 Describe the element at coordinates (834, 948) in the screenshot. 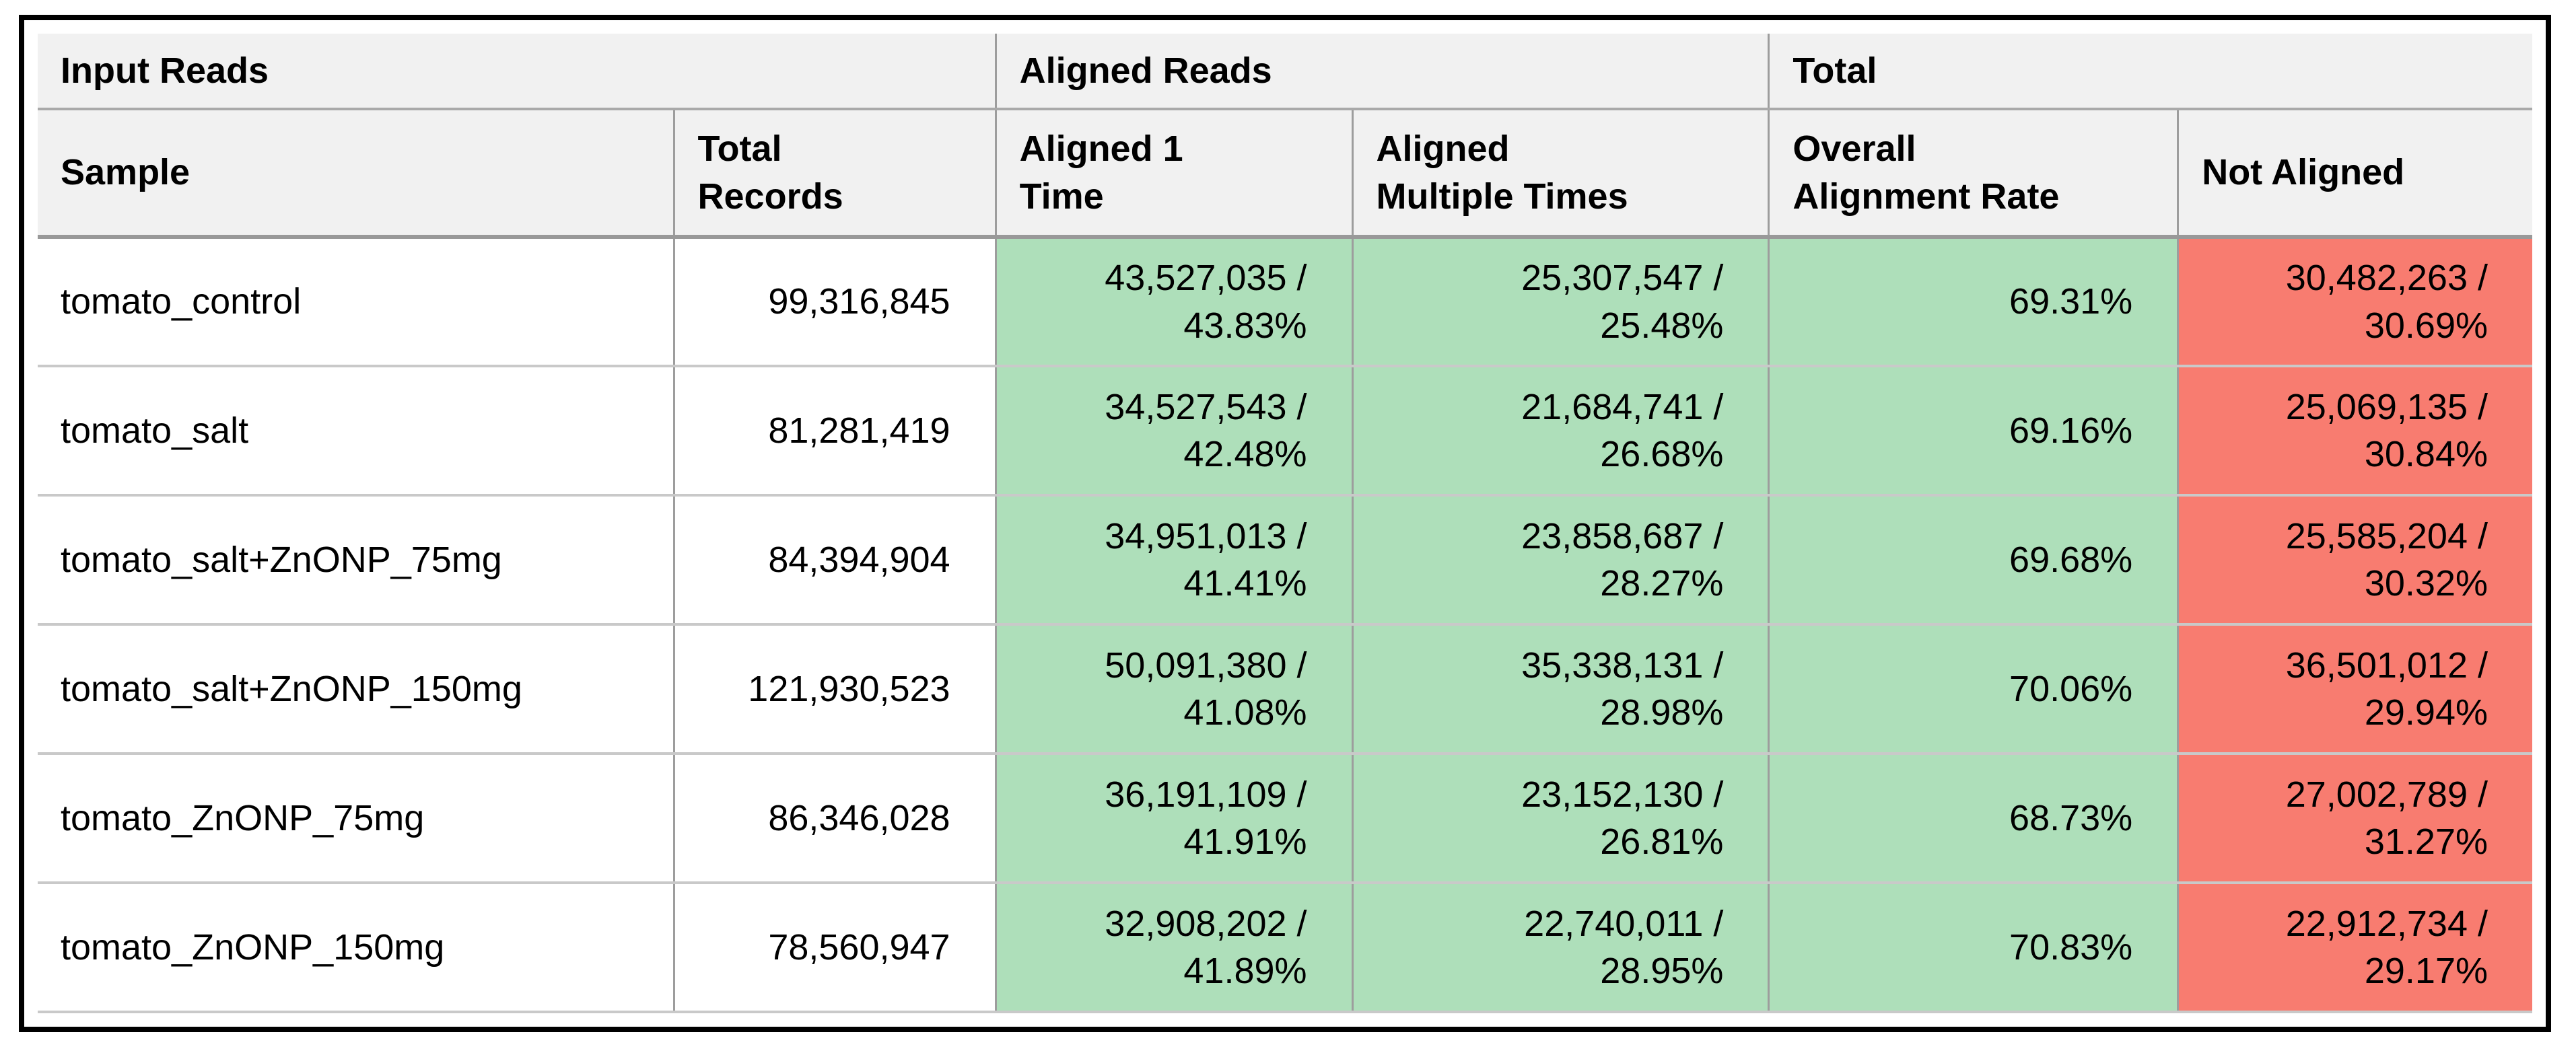

I see `cell-total-records: 78,560,947` at that location.